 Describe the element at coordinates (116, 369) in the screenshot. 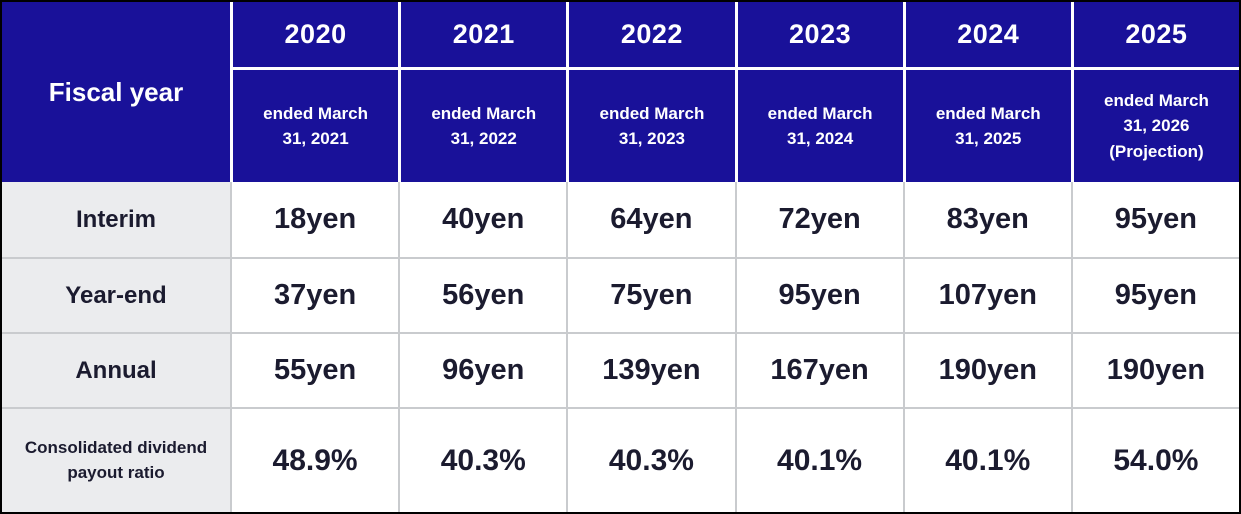

I see `row-label-annual: Annual` at that location.